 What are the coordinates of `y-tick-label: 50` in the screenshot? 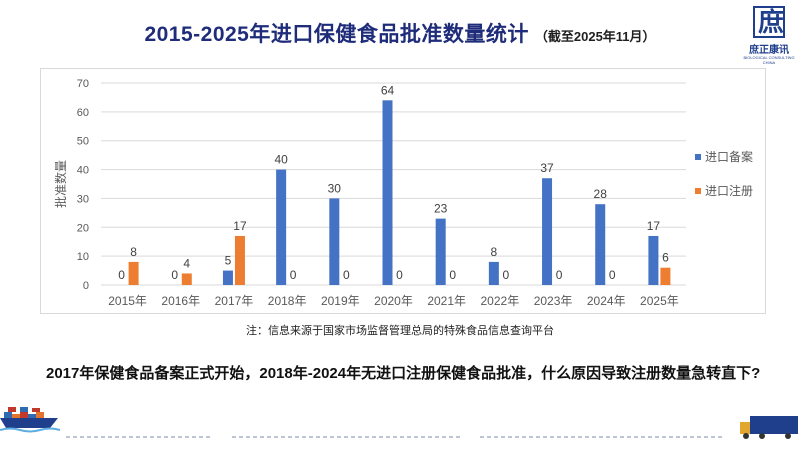 It's located at (83, 142).